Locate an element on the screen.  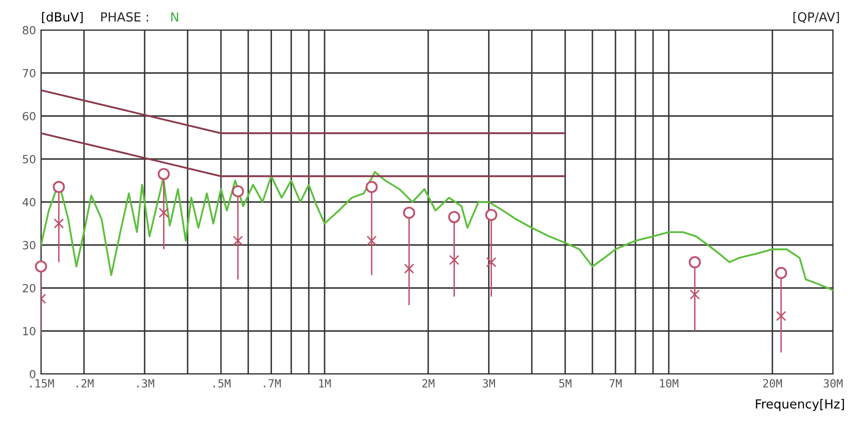
x-tick-label: .3M is located at coordinates (145, 383).